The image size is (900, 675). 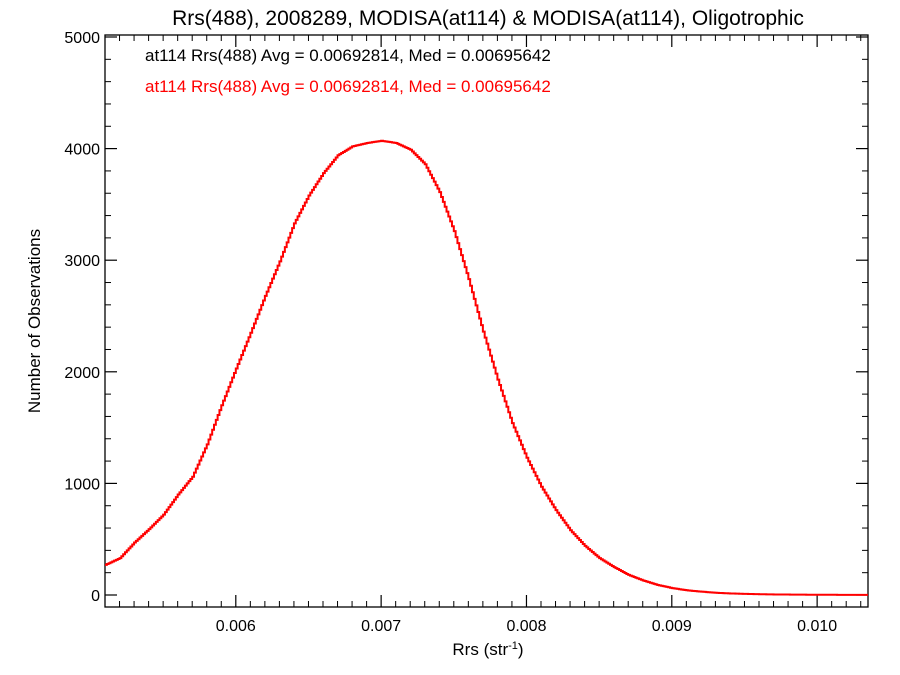 What do you see at coordinates (526, 626) in the screenshot?
I see `x-tick-label: 0.008` at bounding box center [526, 626].